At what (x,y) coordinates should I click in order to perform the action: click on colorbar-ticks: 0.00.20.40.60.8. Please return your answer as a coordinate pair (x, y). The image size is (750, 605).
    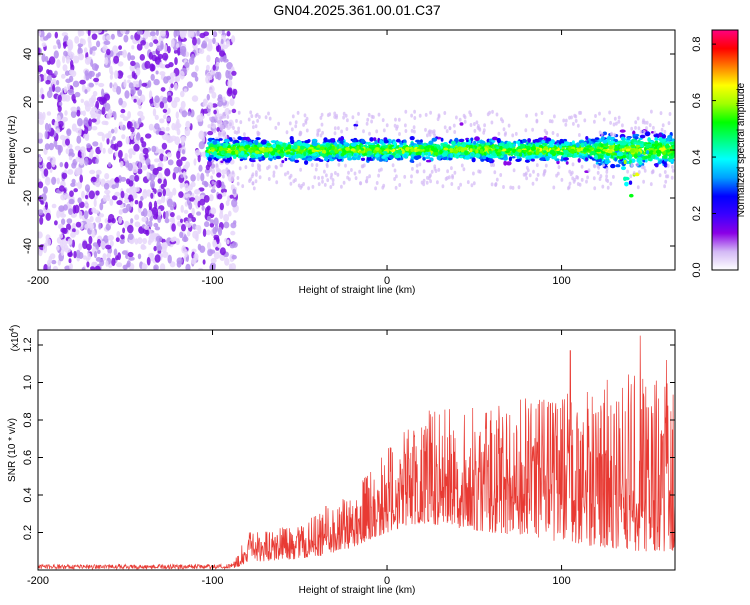
    Looking at the image, I should click on (703, 157).